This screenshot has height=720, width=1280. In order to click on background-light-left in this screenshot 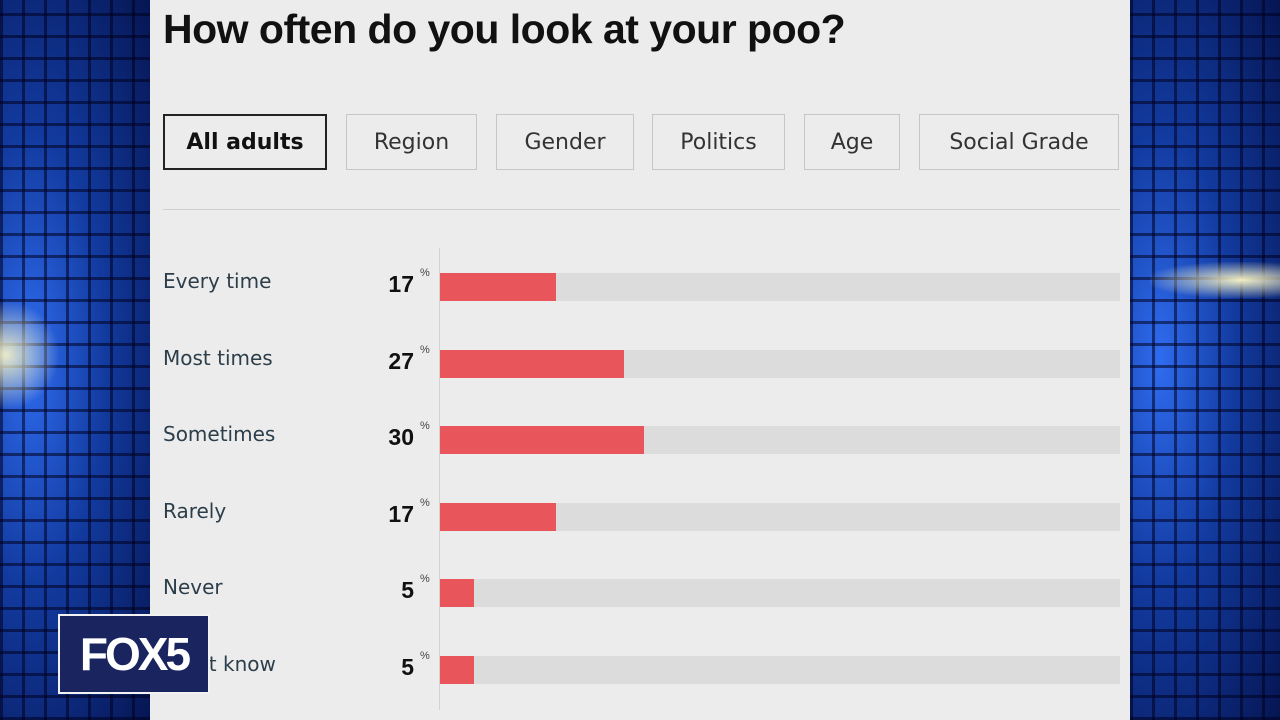, I will do `click(30, 355)`.